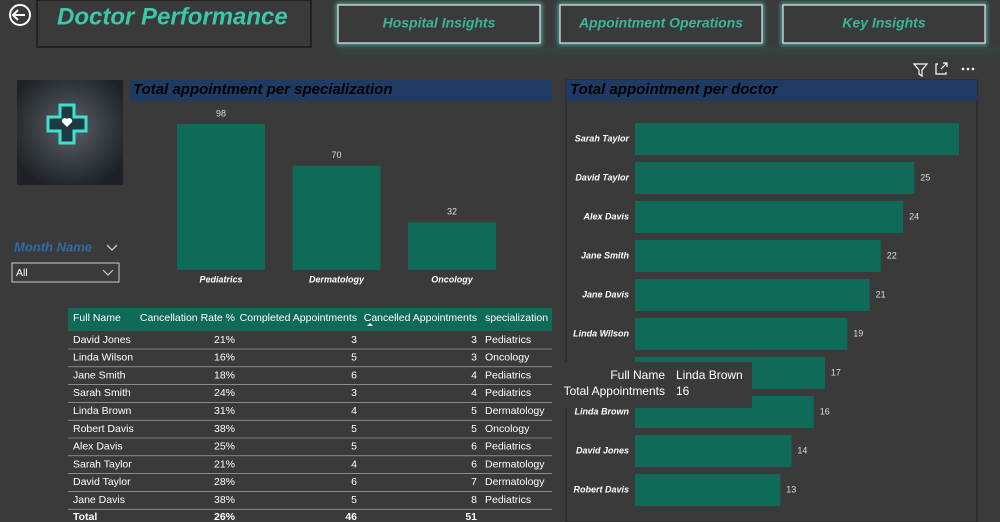  I want to click on total-cell: 26%, so click(225, 516).